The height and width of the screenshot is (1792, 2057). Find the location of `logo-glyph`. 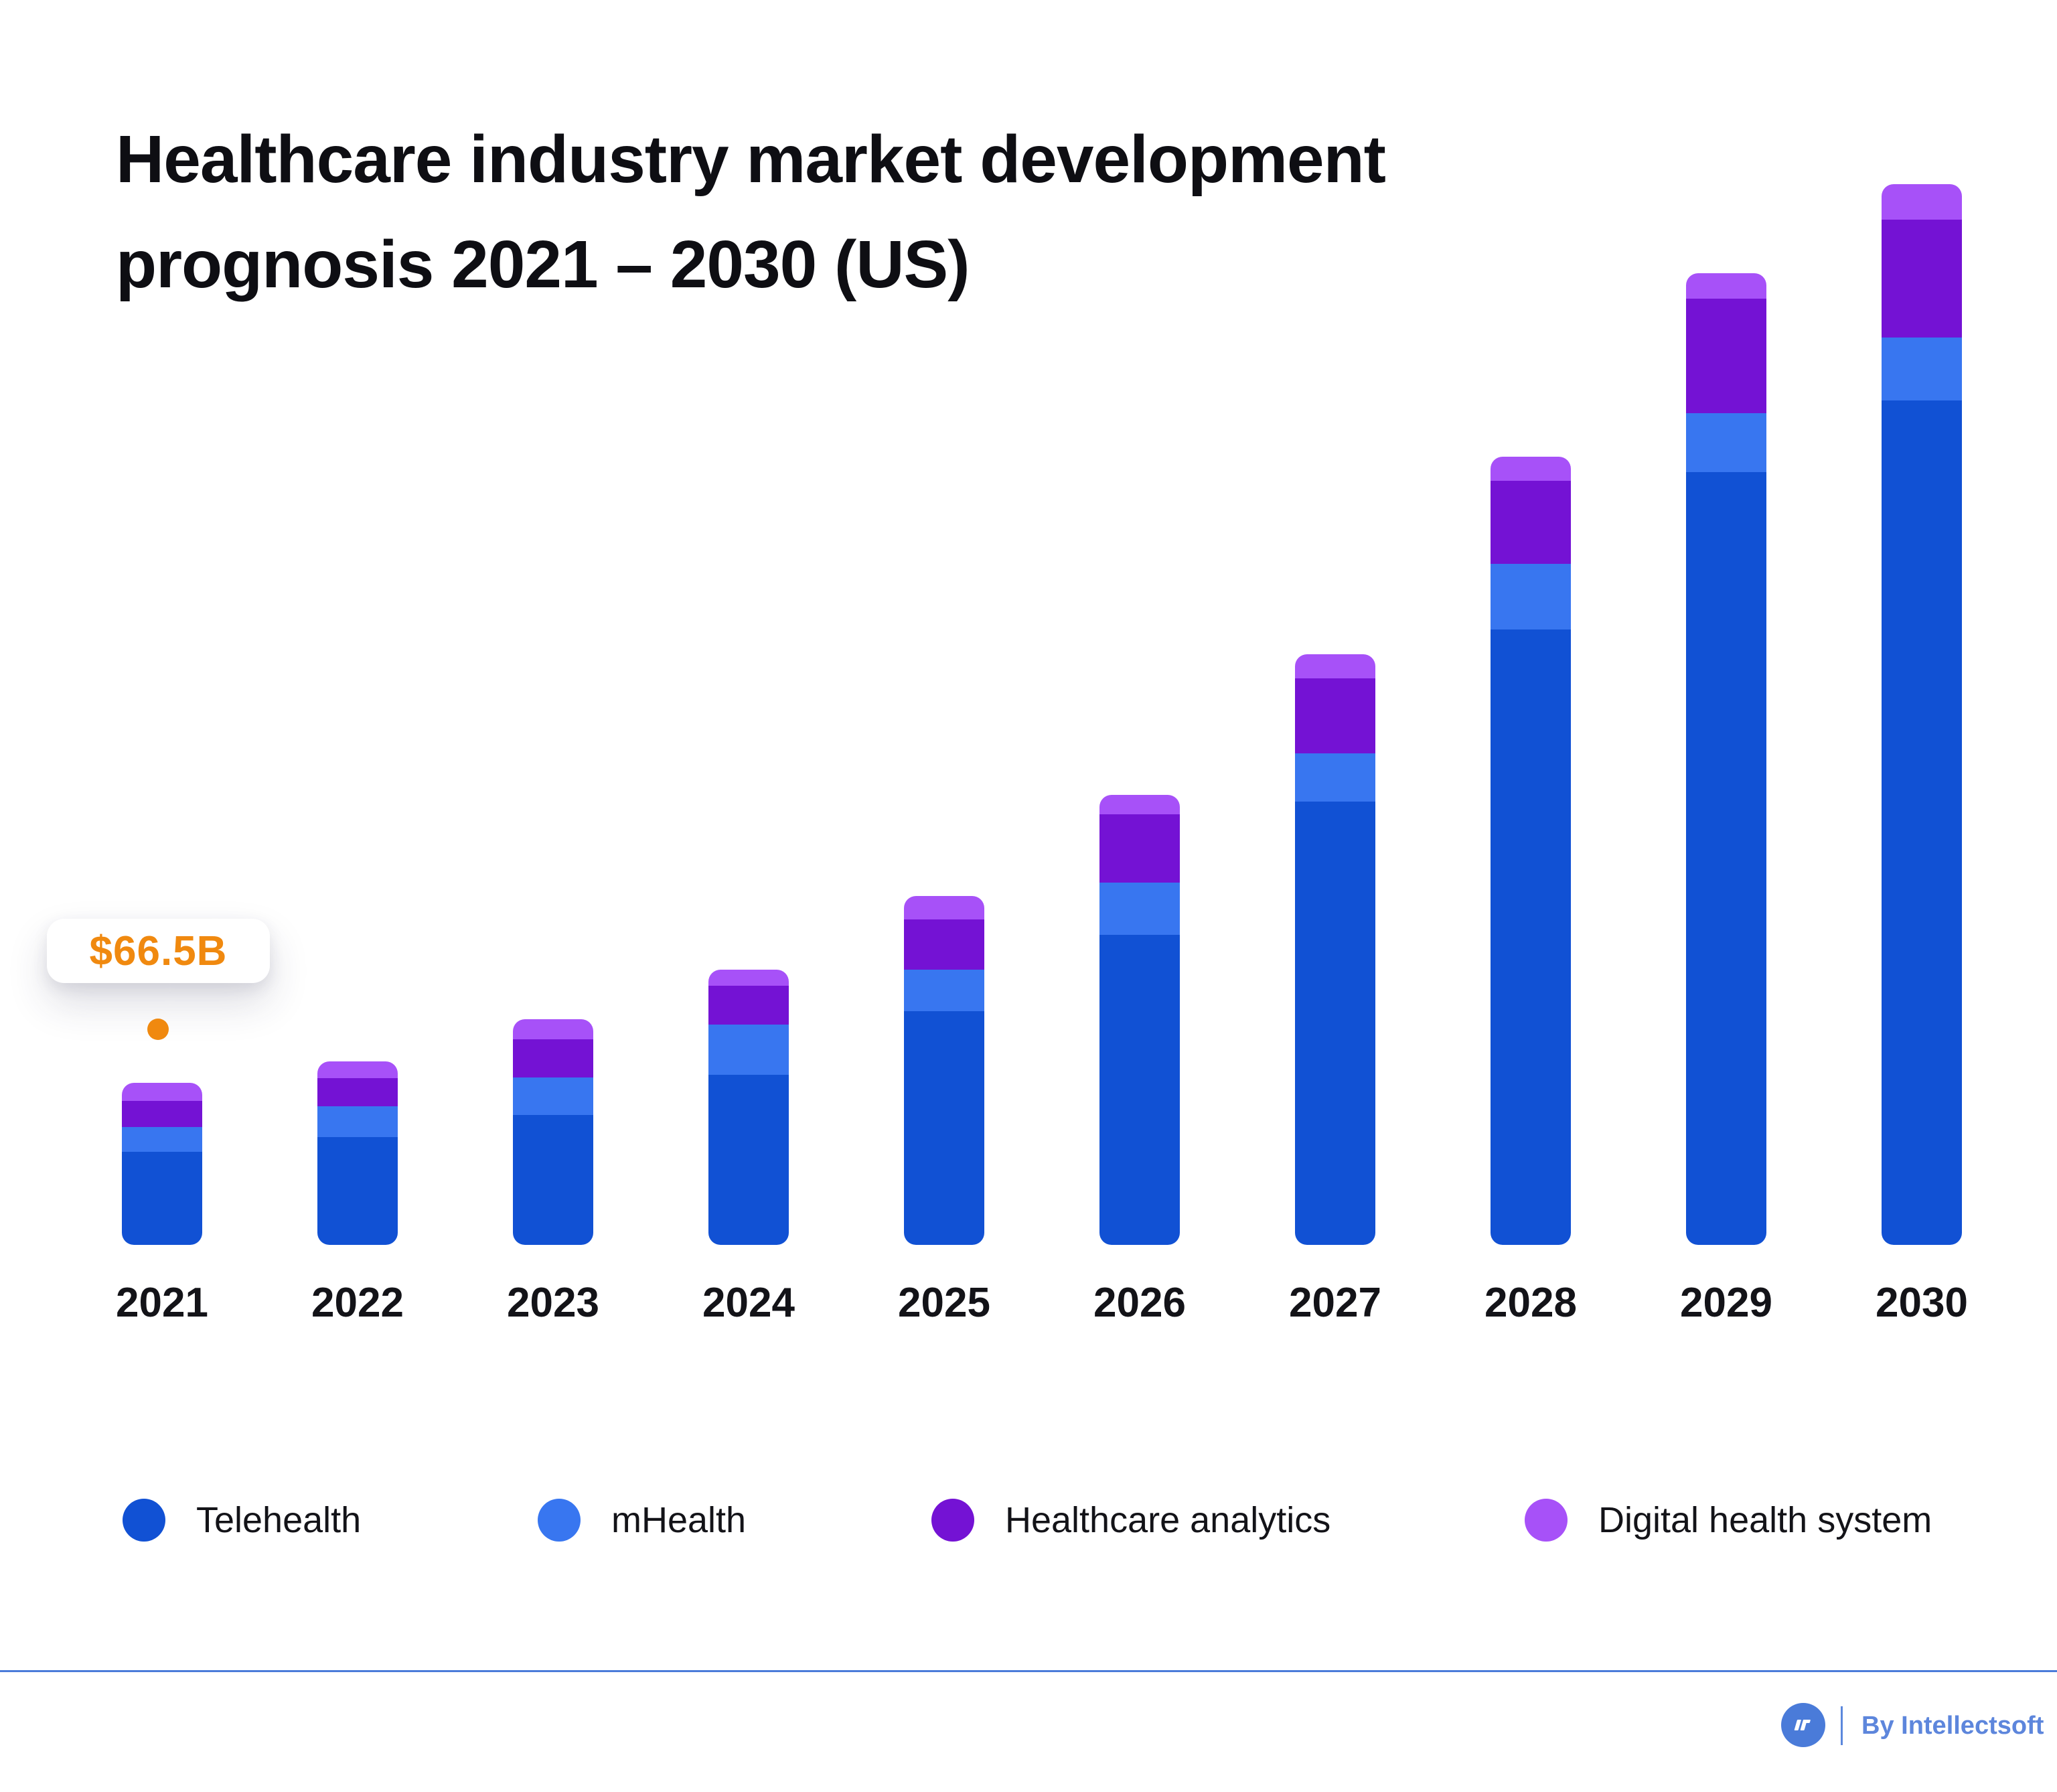

logo-glyph is located at coordinates (1802, 1725).